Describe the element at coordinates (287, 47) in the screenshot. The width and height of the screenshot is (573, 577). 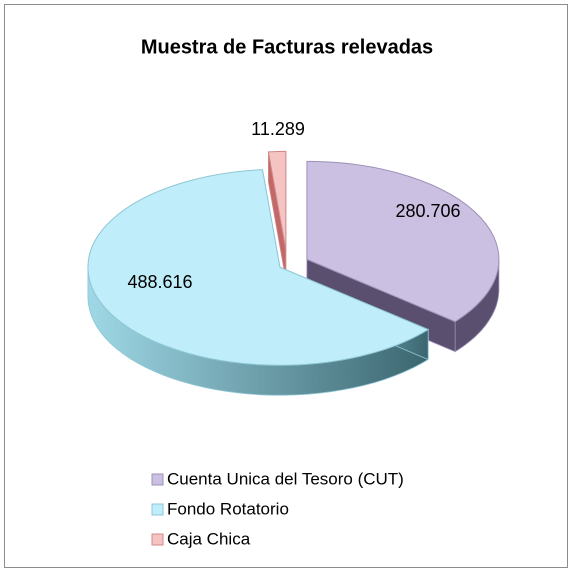
I see `chart-title: Muestra de Facturas relevadas` at that location.